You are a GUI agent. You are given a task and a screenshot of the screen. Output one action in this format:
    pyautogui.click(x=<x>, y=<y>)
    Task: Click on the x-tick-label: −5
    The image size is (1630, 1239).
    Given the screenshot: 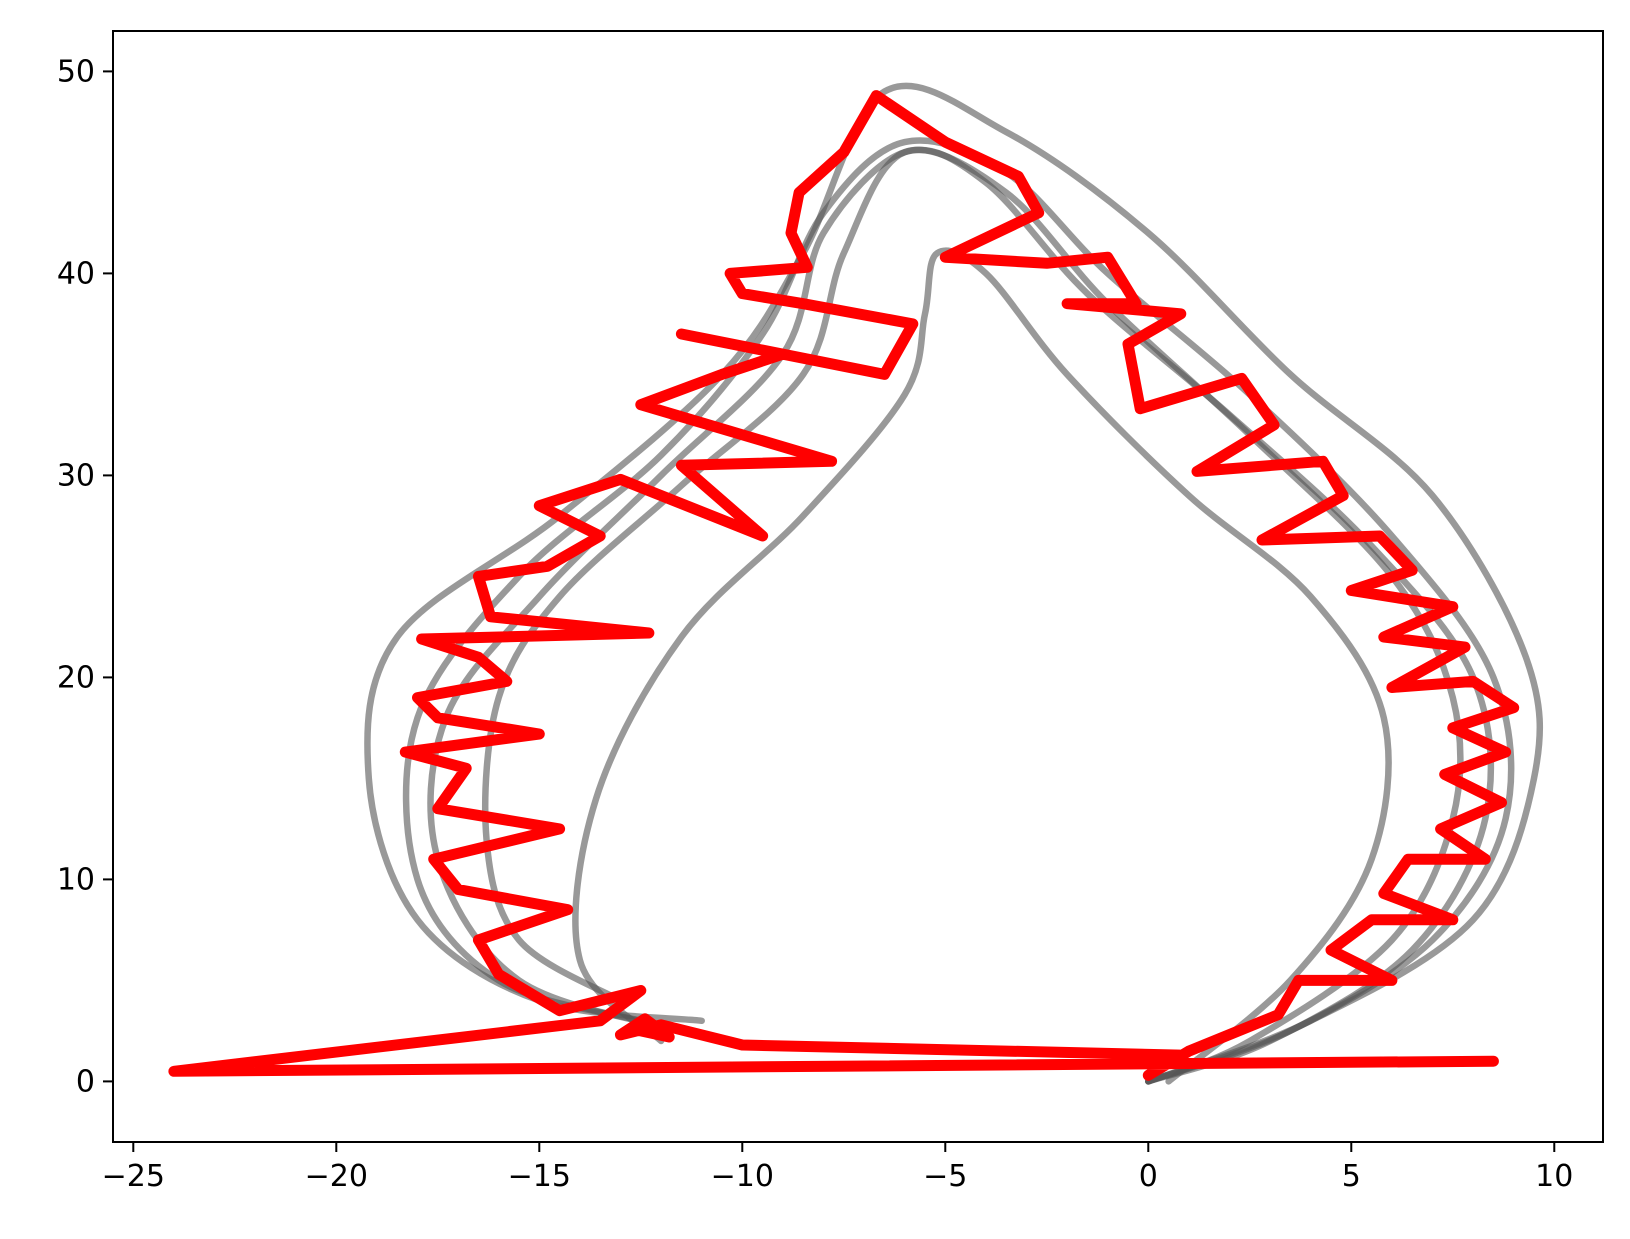 What is the action you would take?
    pyautogui.click(x=945, y=1176)
    